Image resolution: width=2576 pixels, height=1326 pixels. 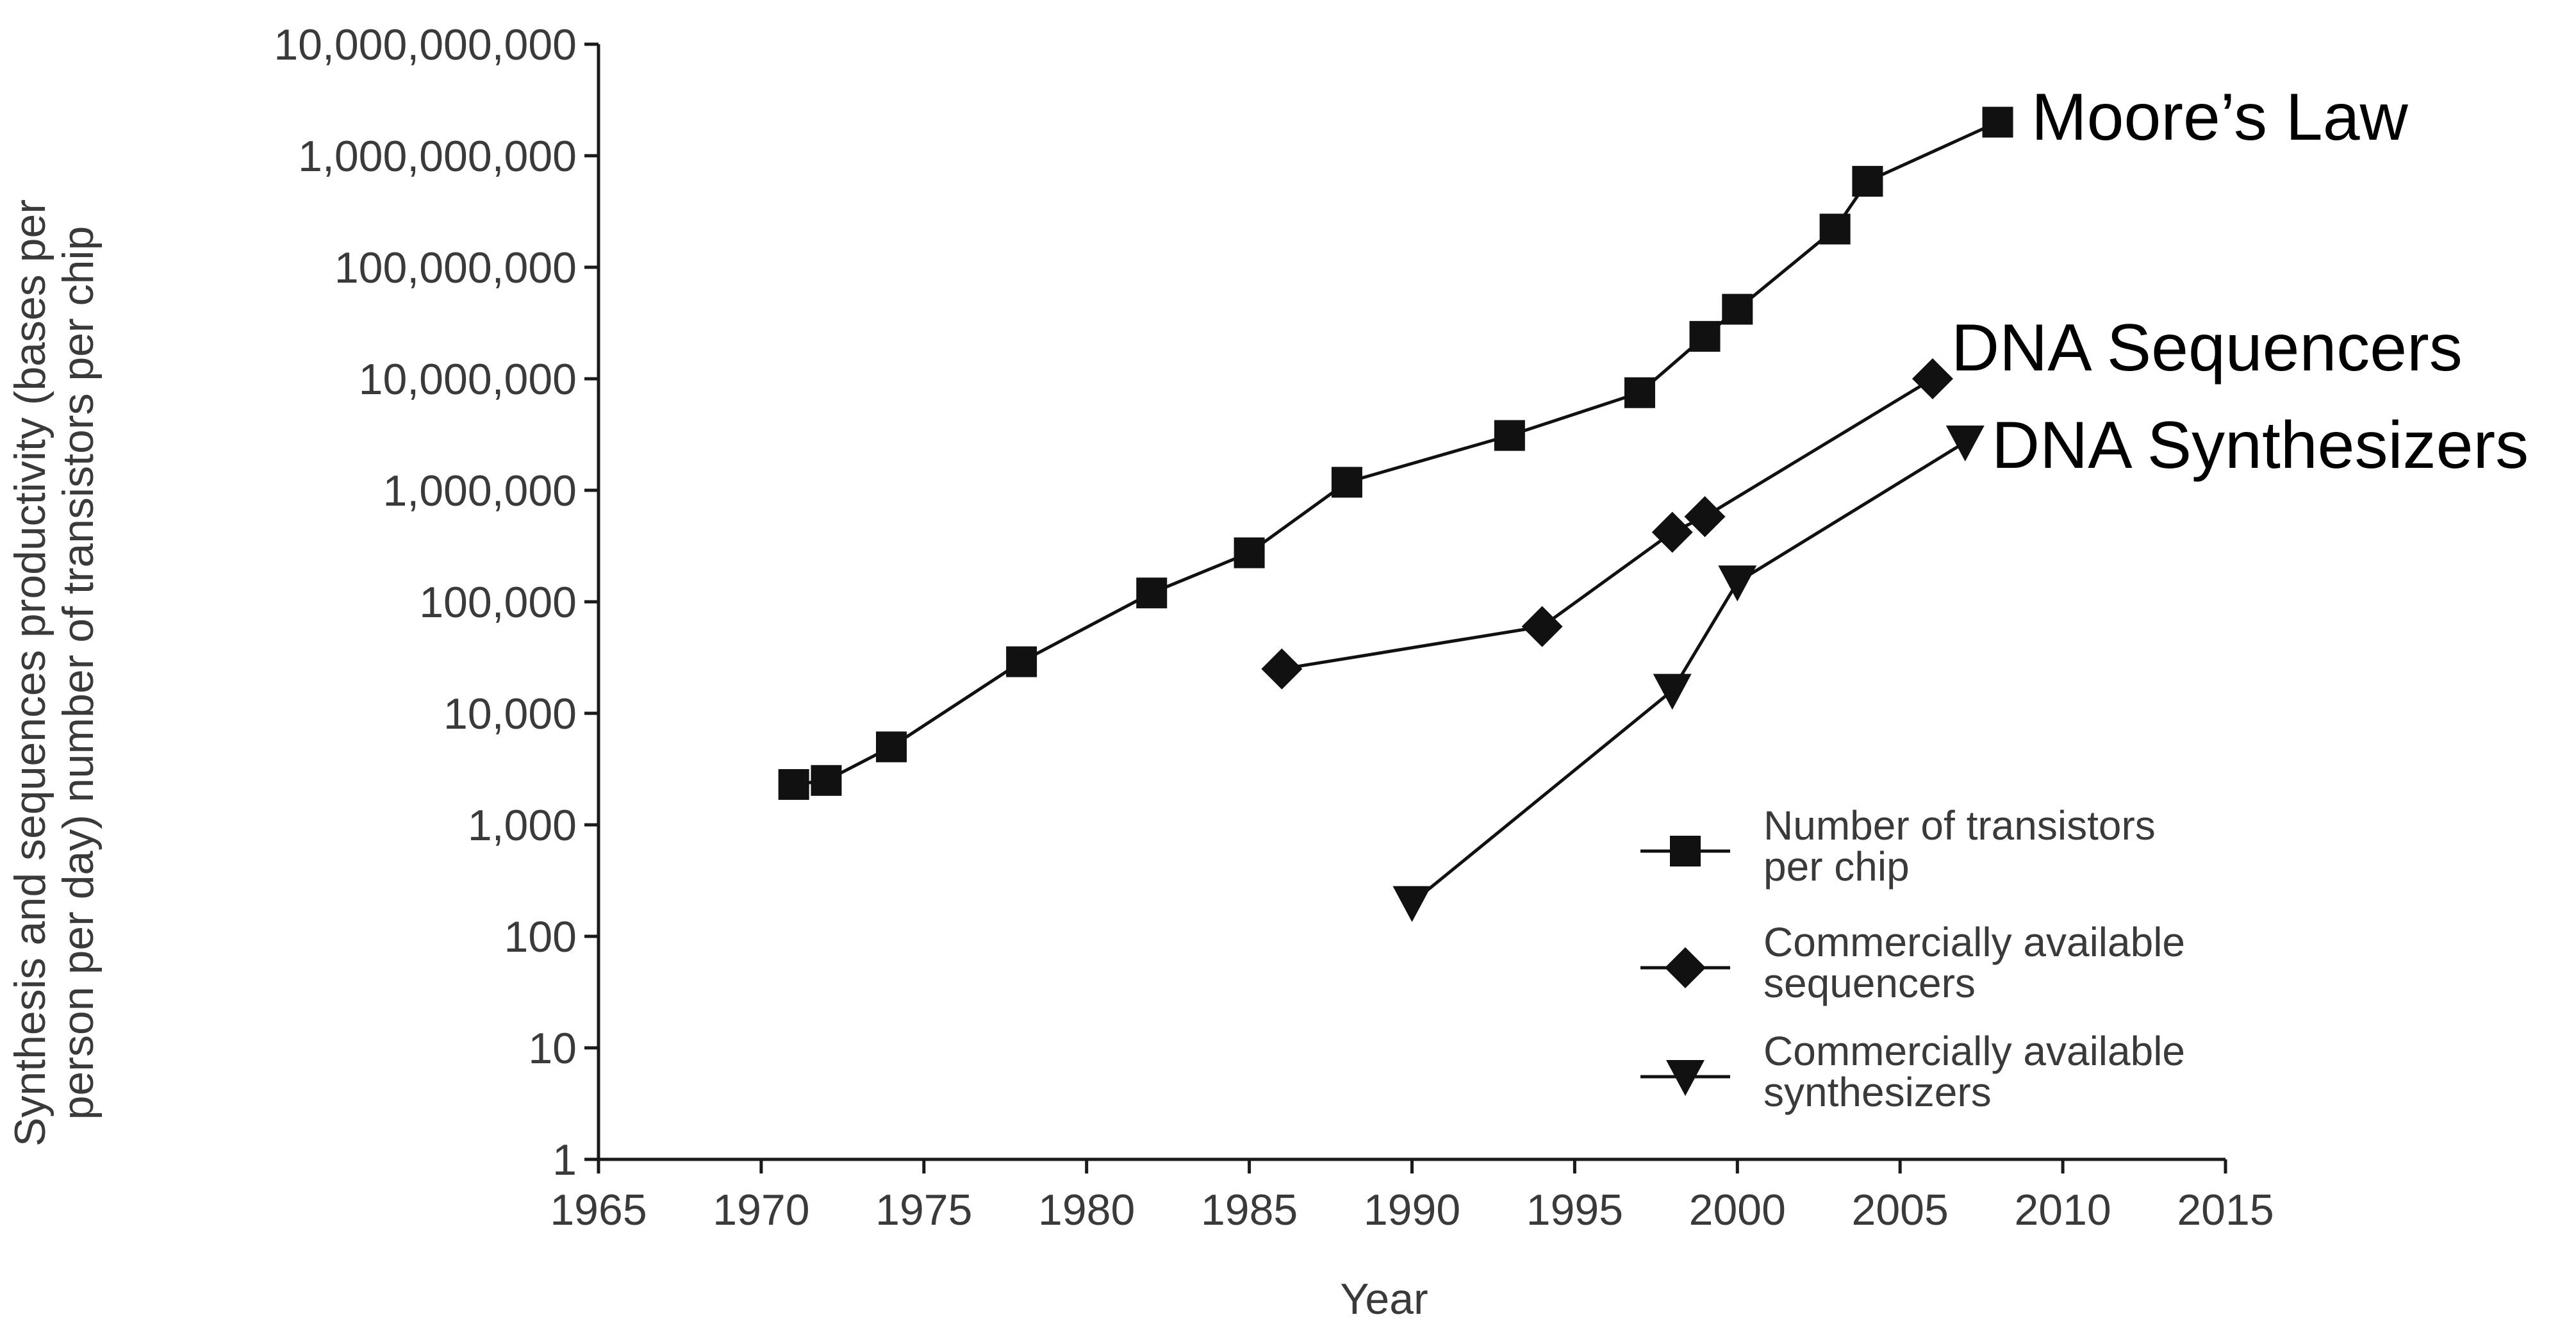 What do you see at coordinates (425, 45) in the screenshot?
I see `y-tick-label: 10,000,000,000` at bounding box center [425, 45].